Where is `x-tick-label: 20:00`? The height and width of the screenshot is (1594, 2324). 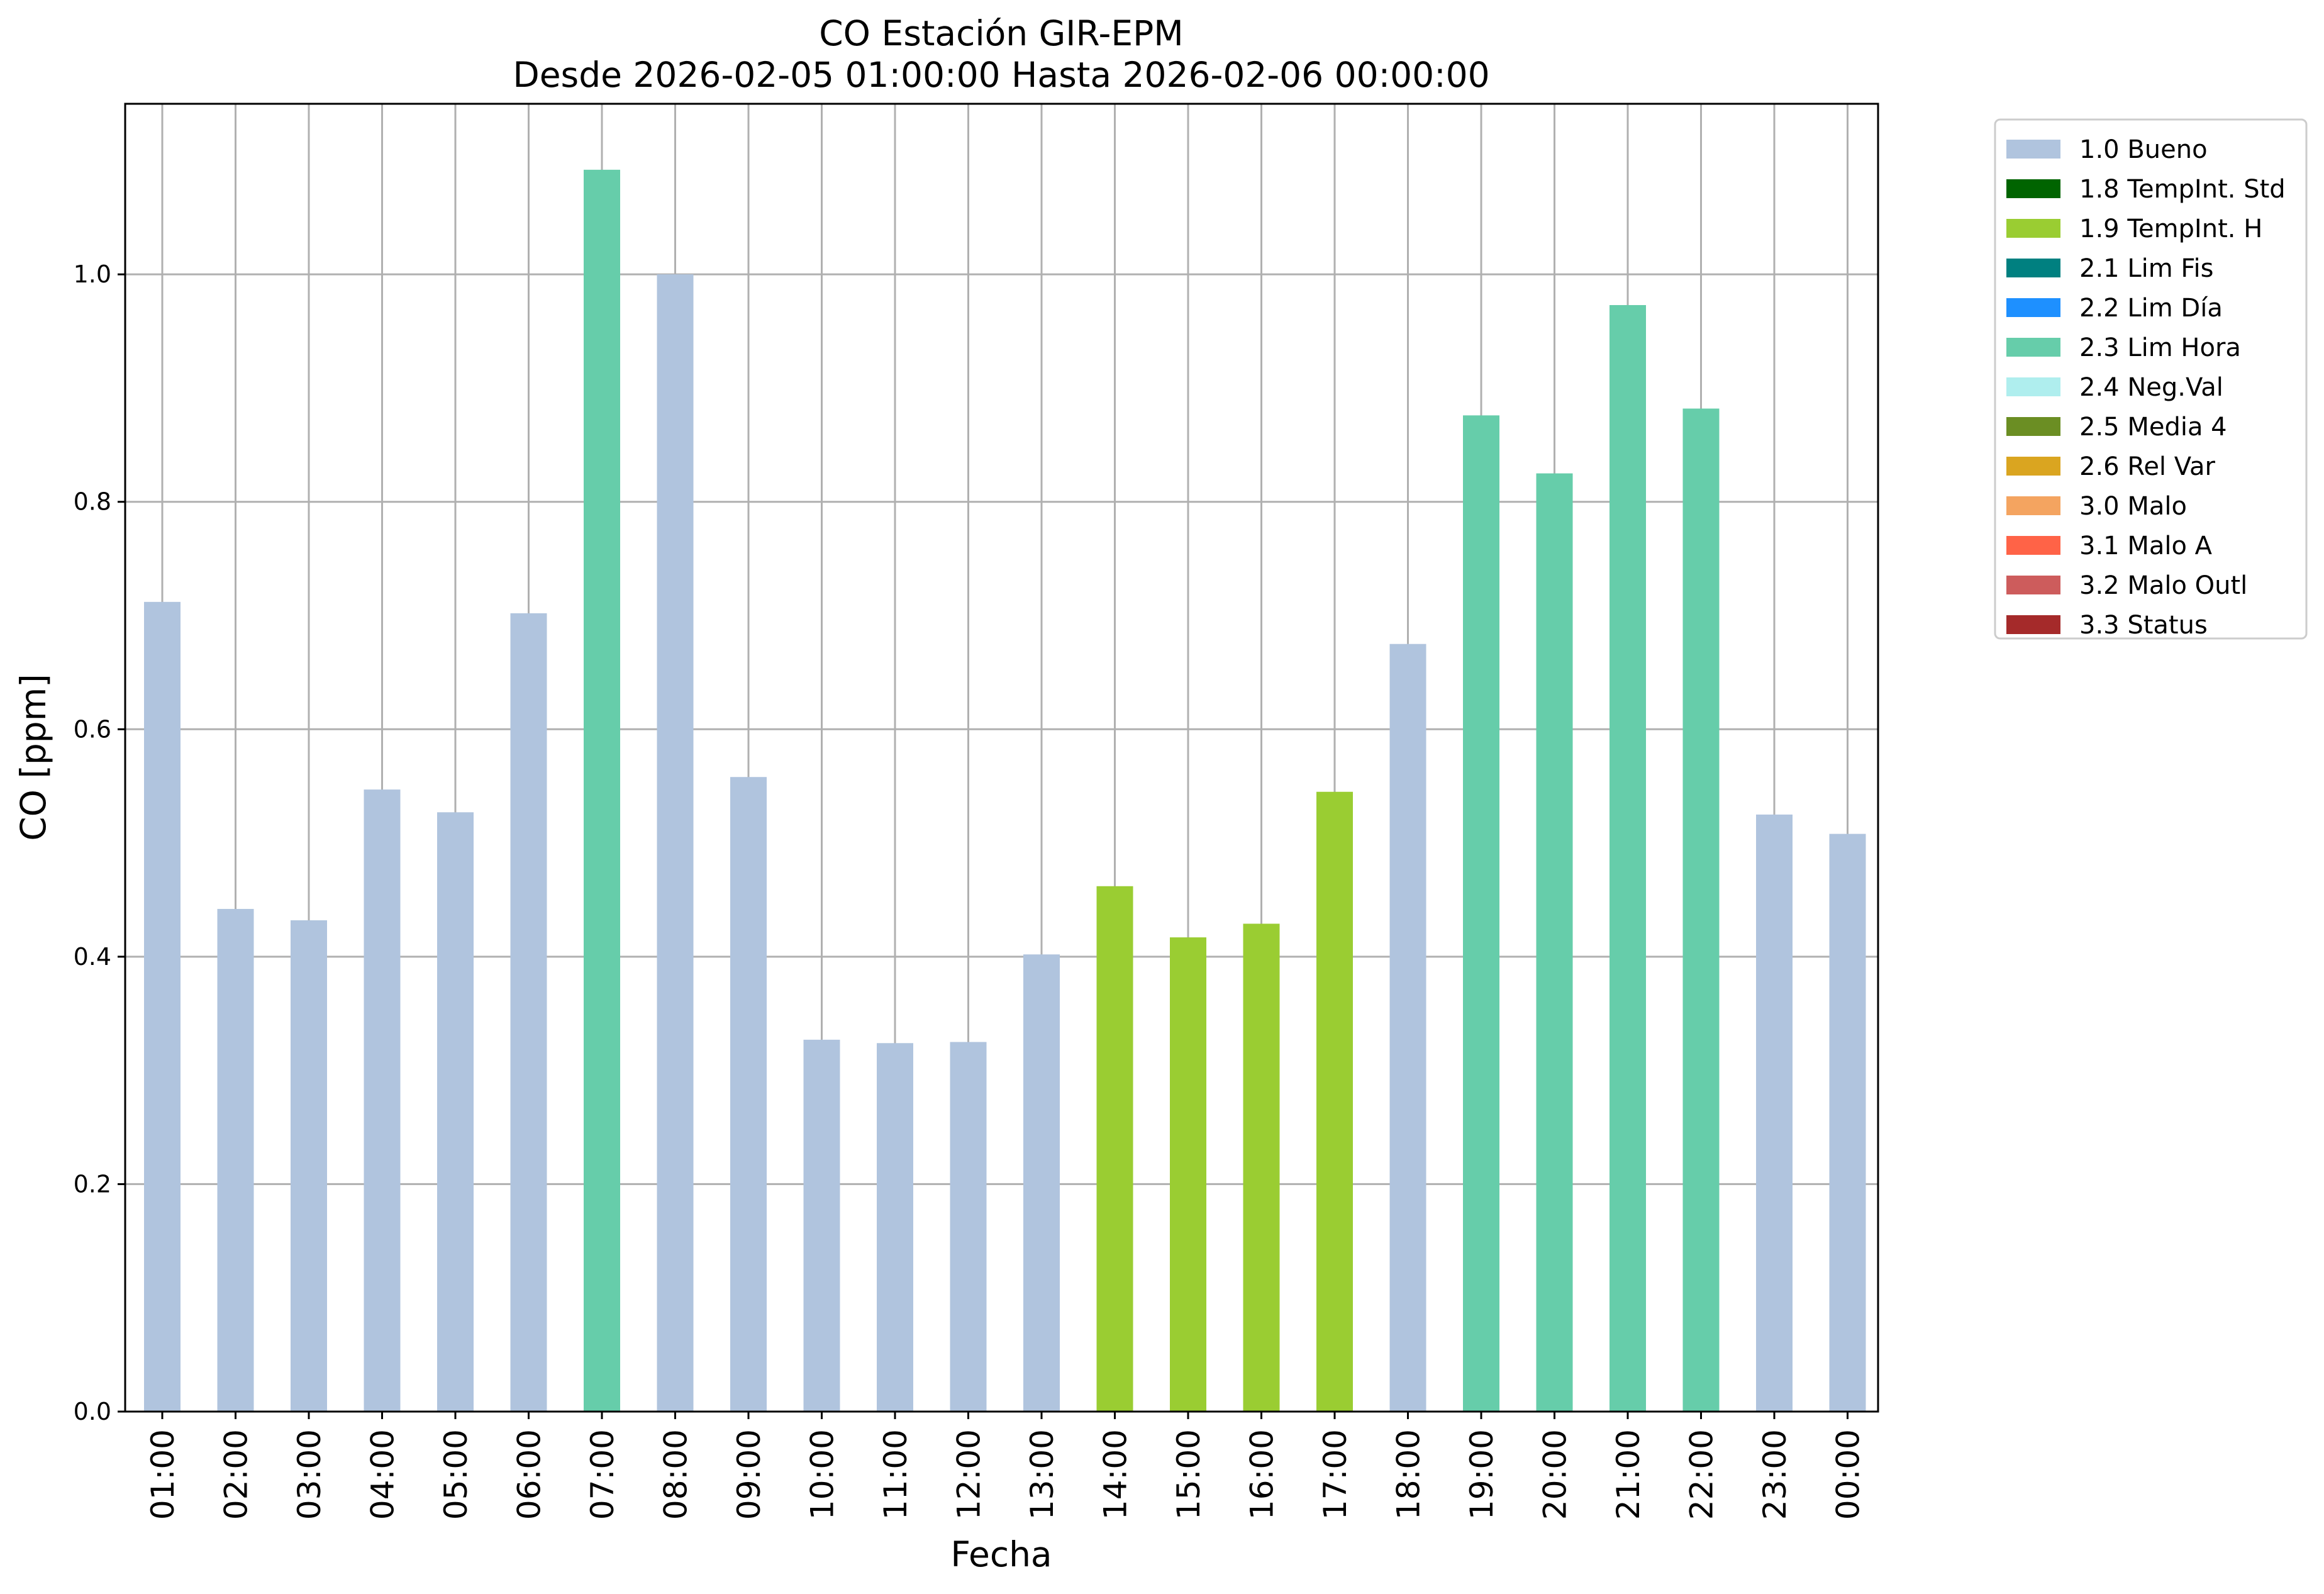 x-tick-label: 20:00 is located at coordinates (1555, 1474).